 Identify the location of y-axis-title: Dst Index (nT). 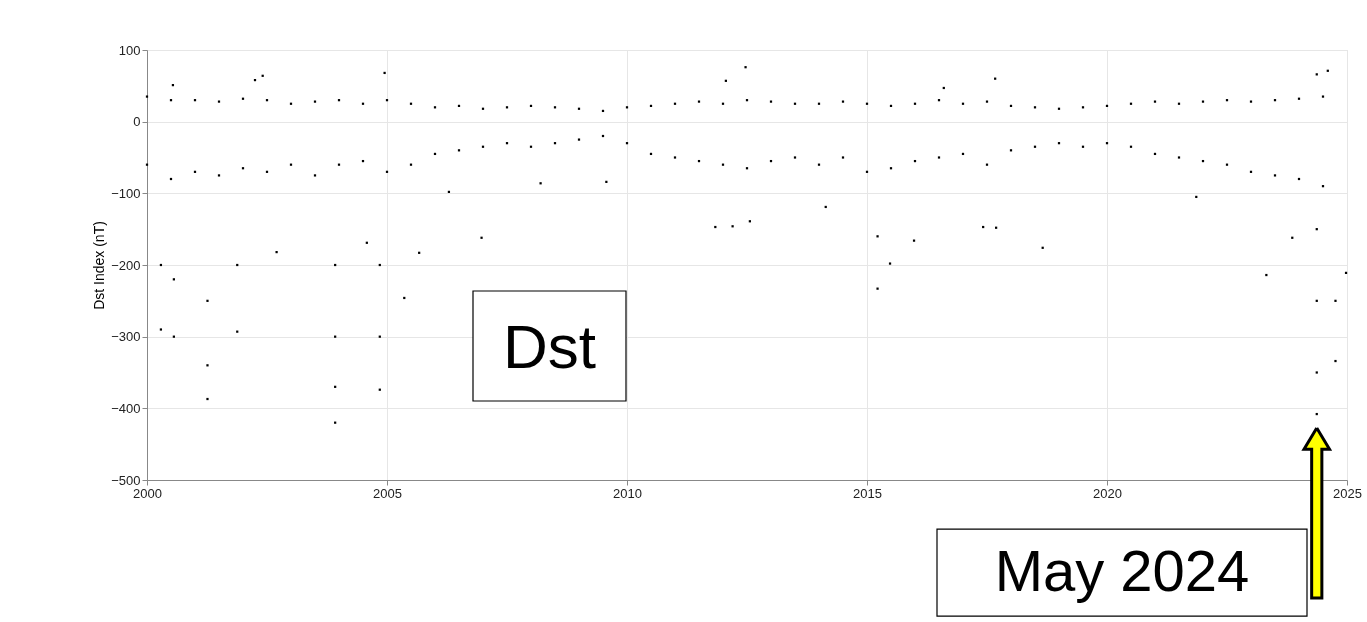
(99, 265).